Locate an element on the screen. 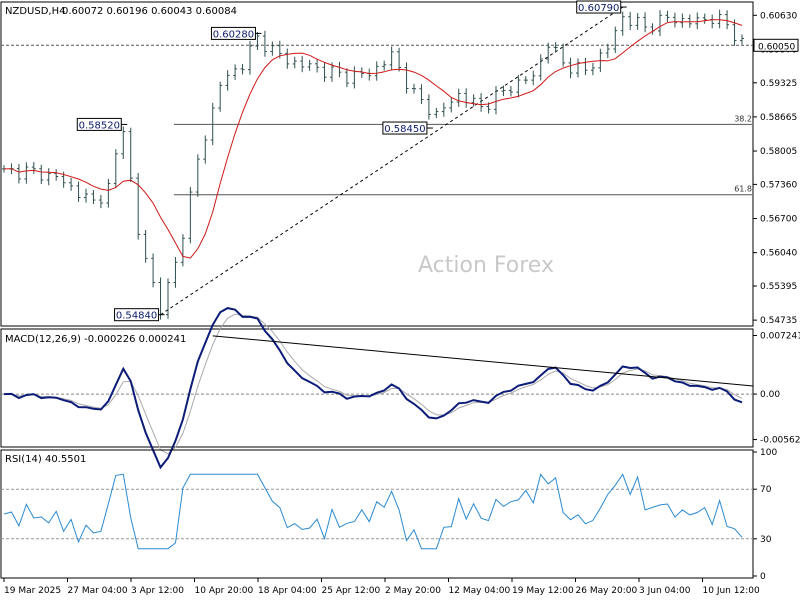 This screenshot has width=800, height=600. time-tick-label: 25 Apr 12:00 is located at coordinates (351, 591).